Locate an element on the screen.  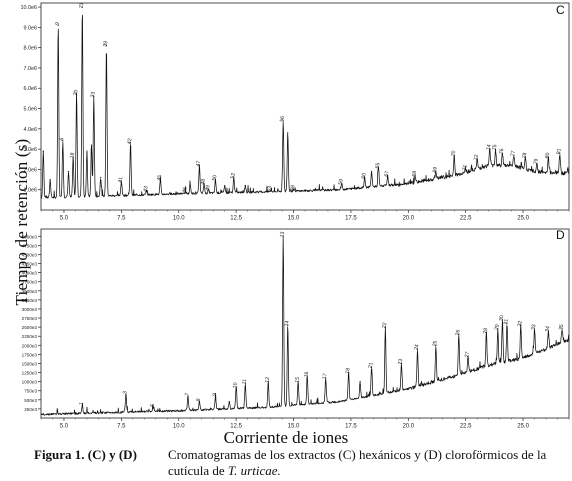
peak-label: 46 is located at coordinates (185, 190).